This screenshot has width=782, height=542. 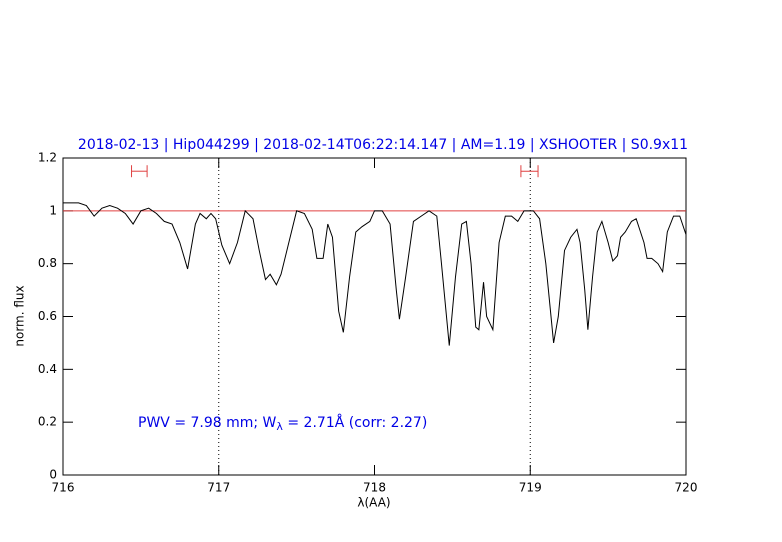 I want to click on y-axis-label: norm. flux, so click(x=20, y=315).